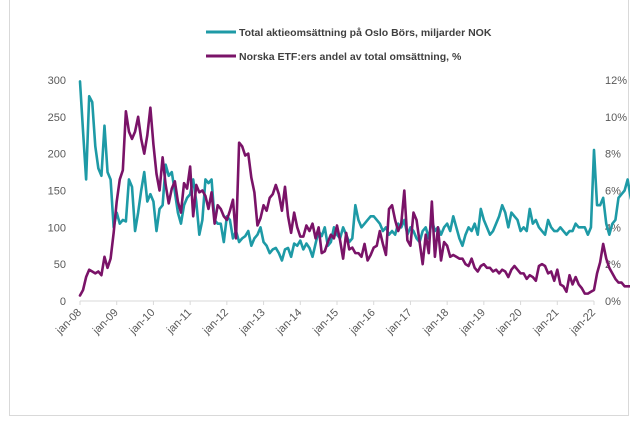  I want to click on y-axis-right: 0%2%4%6%8%10%12%, so click(616, 191).